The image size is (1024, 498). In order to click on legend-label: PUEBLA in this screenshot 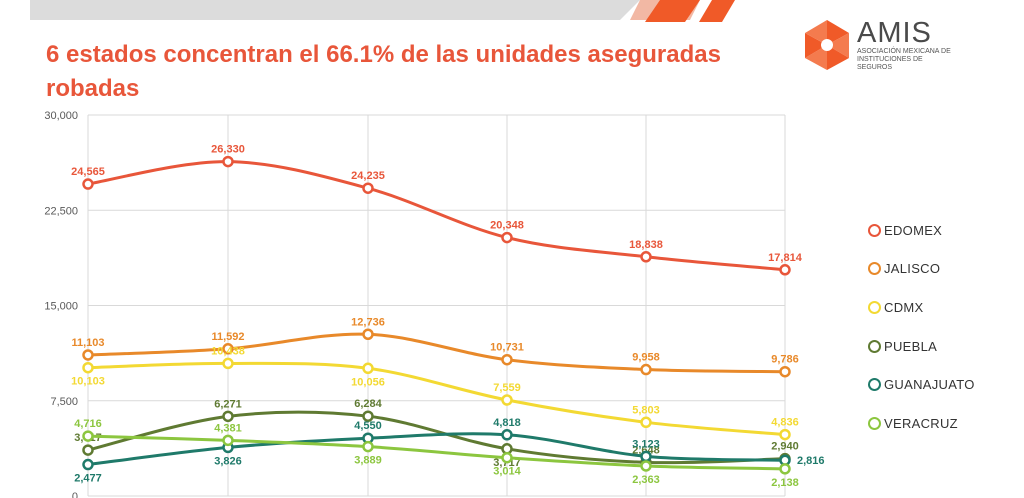, I will do `click(911, 346)`.